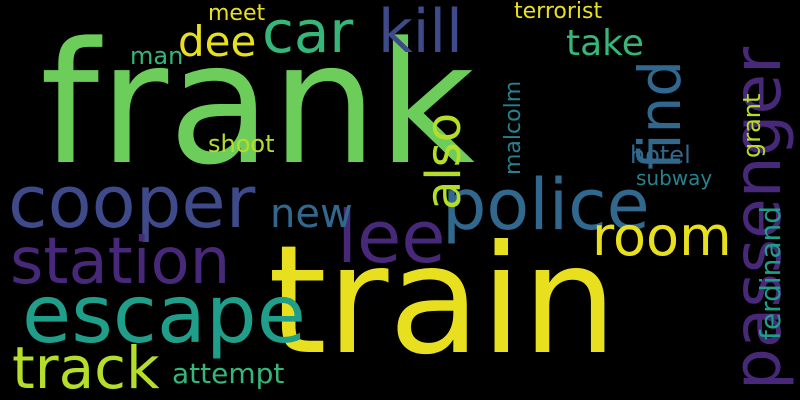 This screenshot has width=800, height=400. What do you see at coordinates (513, 128) in the screenshot?
I see `word-malcolm: malcolm` at bounding box center [513, 128].